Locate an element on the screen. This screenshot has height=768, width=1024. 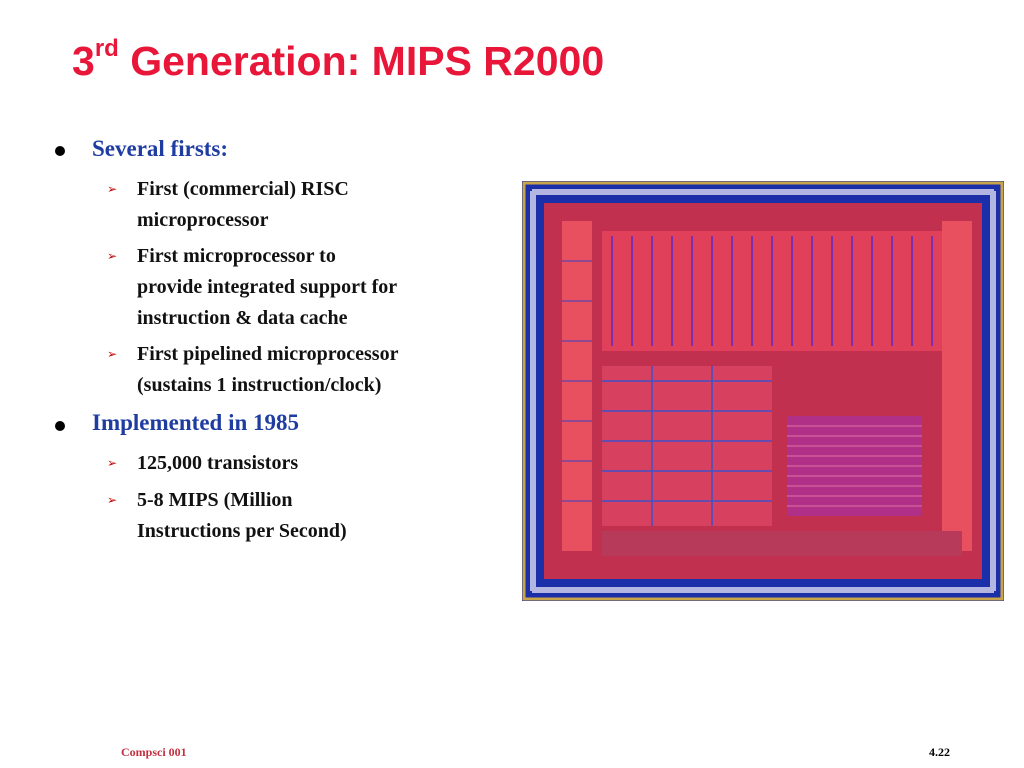
sub-bullet-line: instruction & data cache is located at coordinates (242, 318).